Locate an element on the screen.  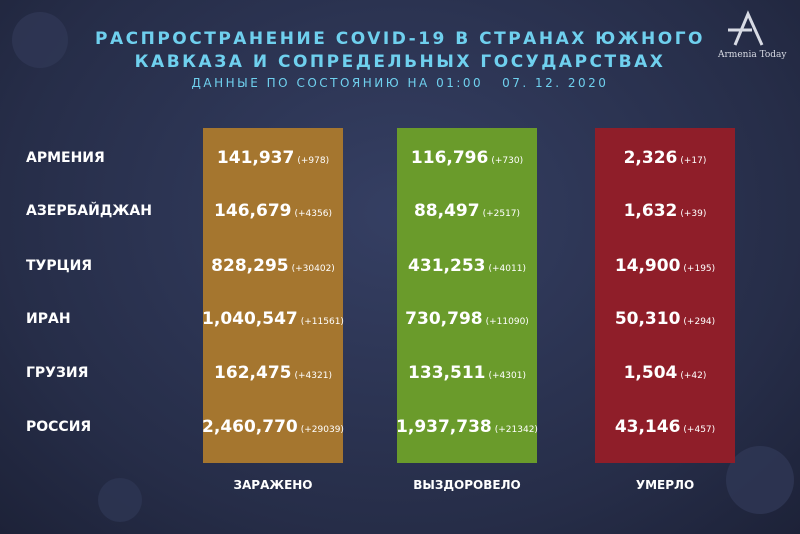
stat-cell: 1,040,547 (+11561) is located at coordinates (273, 319).